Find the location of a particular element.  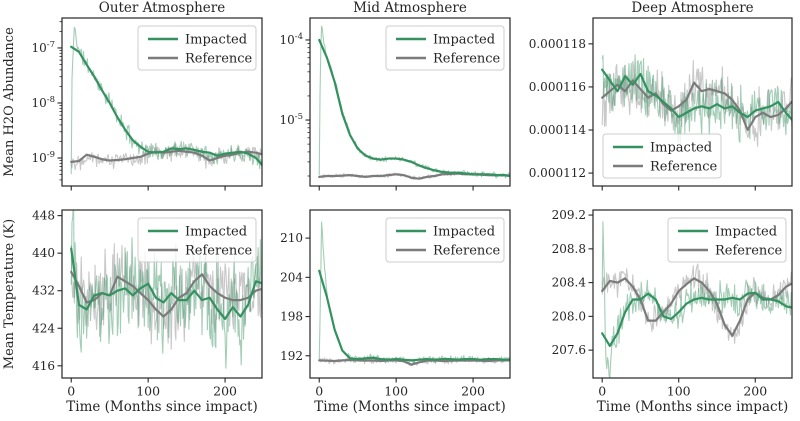

subplot-mid-atmosphere-abundance: 10-4 10-5 Mid Atmosphere Impacted Reference is located at coordinates (395, 95).